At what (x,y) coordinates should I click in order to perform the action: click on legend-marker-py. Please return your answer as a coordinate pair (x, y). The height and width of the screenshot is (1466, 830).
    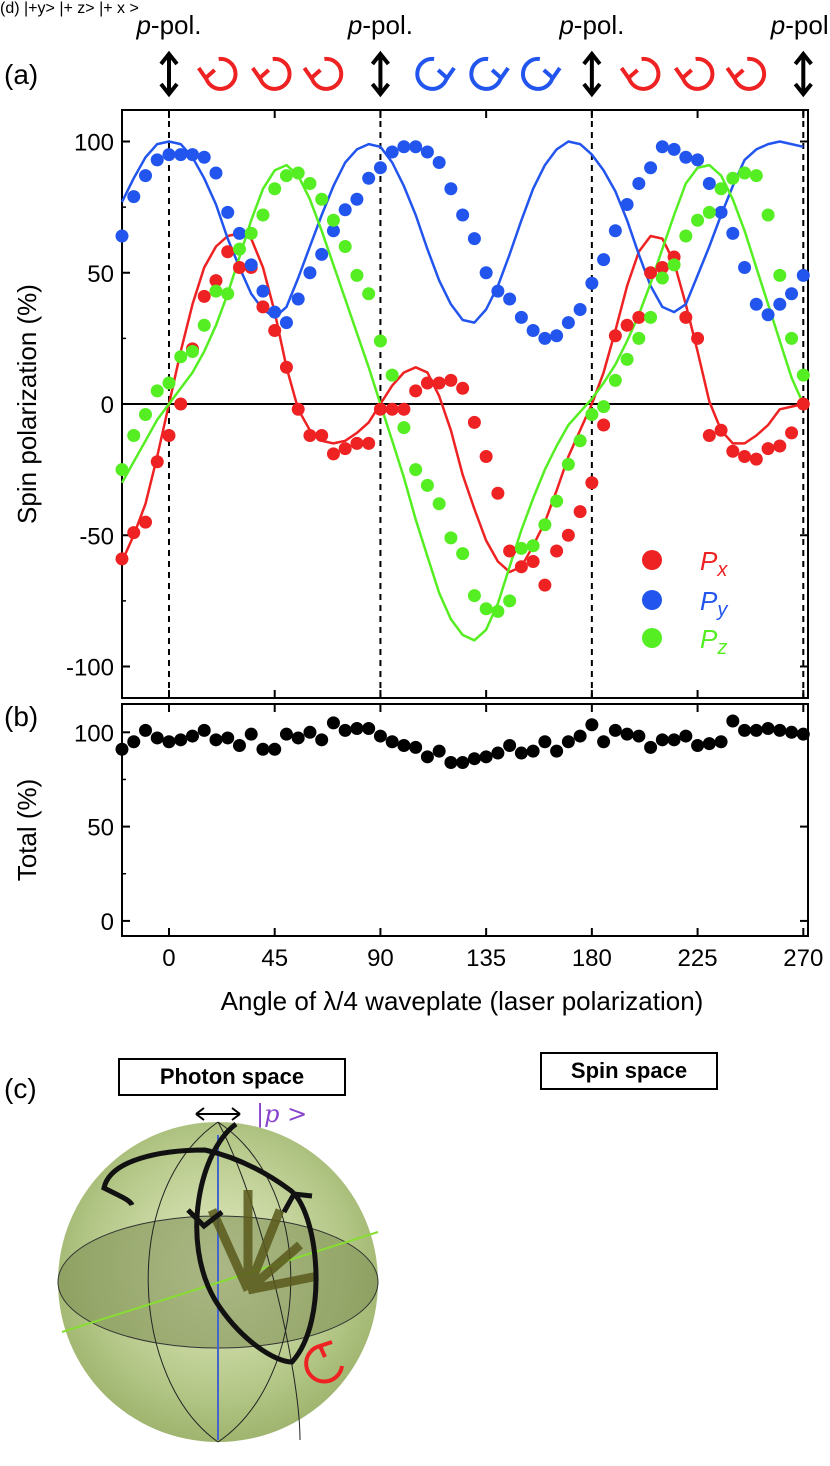
    Looking at the image, I should click on (652, 600).